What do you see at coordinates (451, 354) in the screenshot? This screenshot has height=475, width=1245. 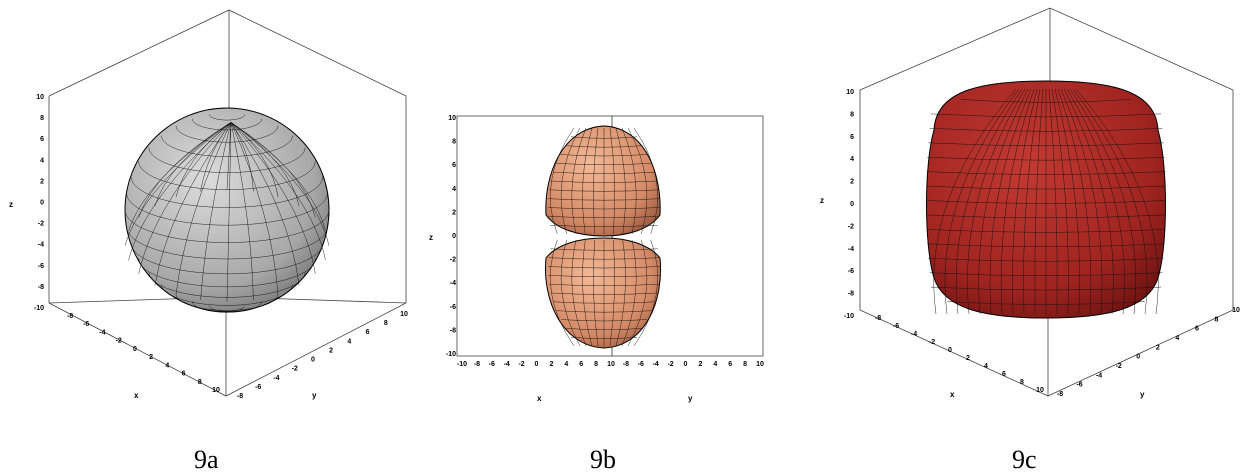 I see `panel-9b-z-tick-label: -10` at bounding box center [451, 354].